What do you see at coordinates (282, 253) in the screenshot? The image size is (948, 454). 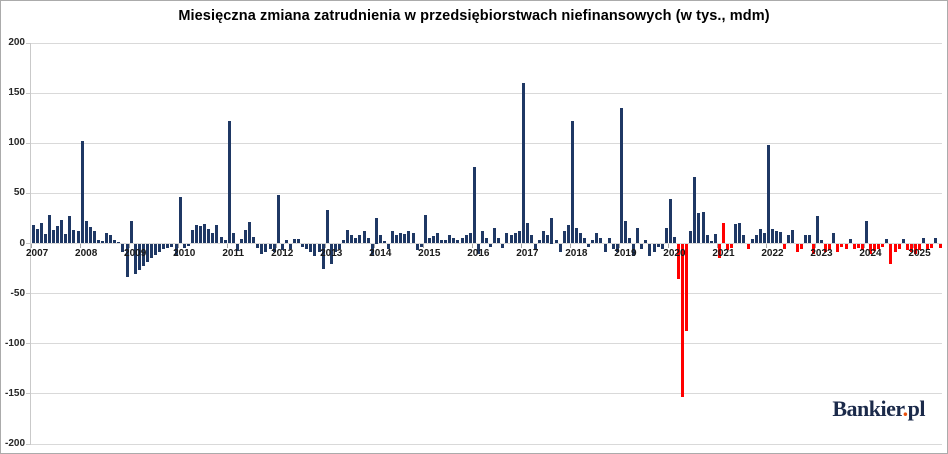 I see `x-axis-label-2012: 2012` at bounding box center [282, 253].